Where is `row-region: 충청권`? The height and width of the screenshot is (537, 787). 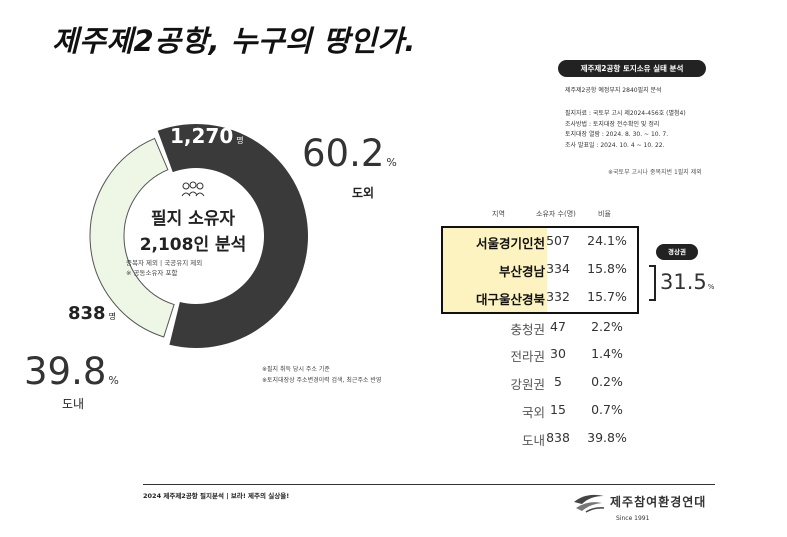 row-region: 충청권 is located at coordinates (527, 329).